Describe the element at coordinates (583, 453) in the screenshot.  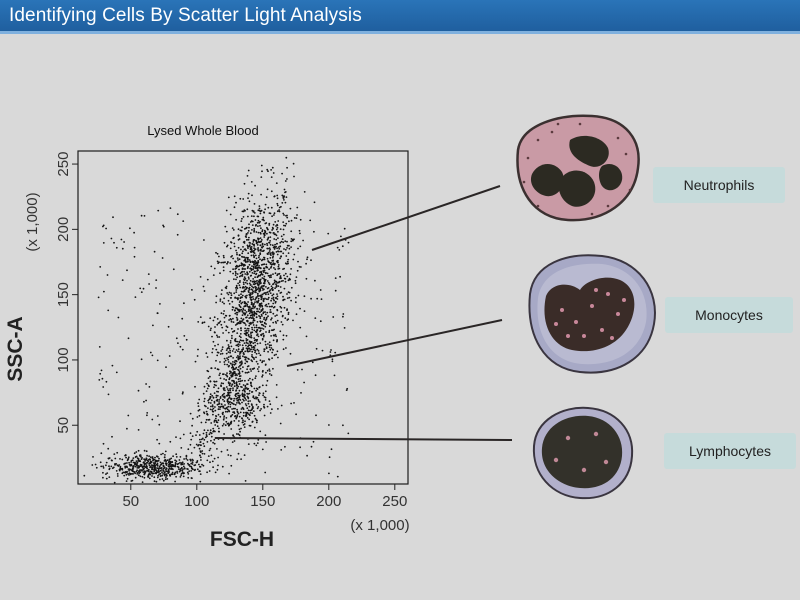
I see `lymphocyte-cell-image` at that location.